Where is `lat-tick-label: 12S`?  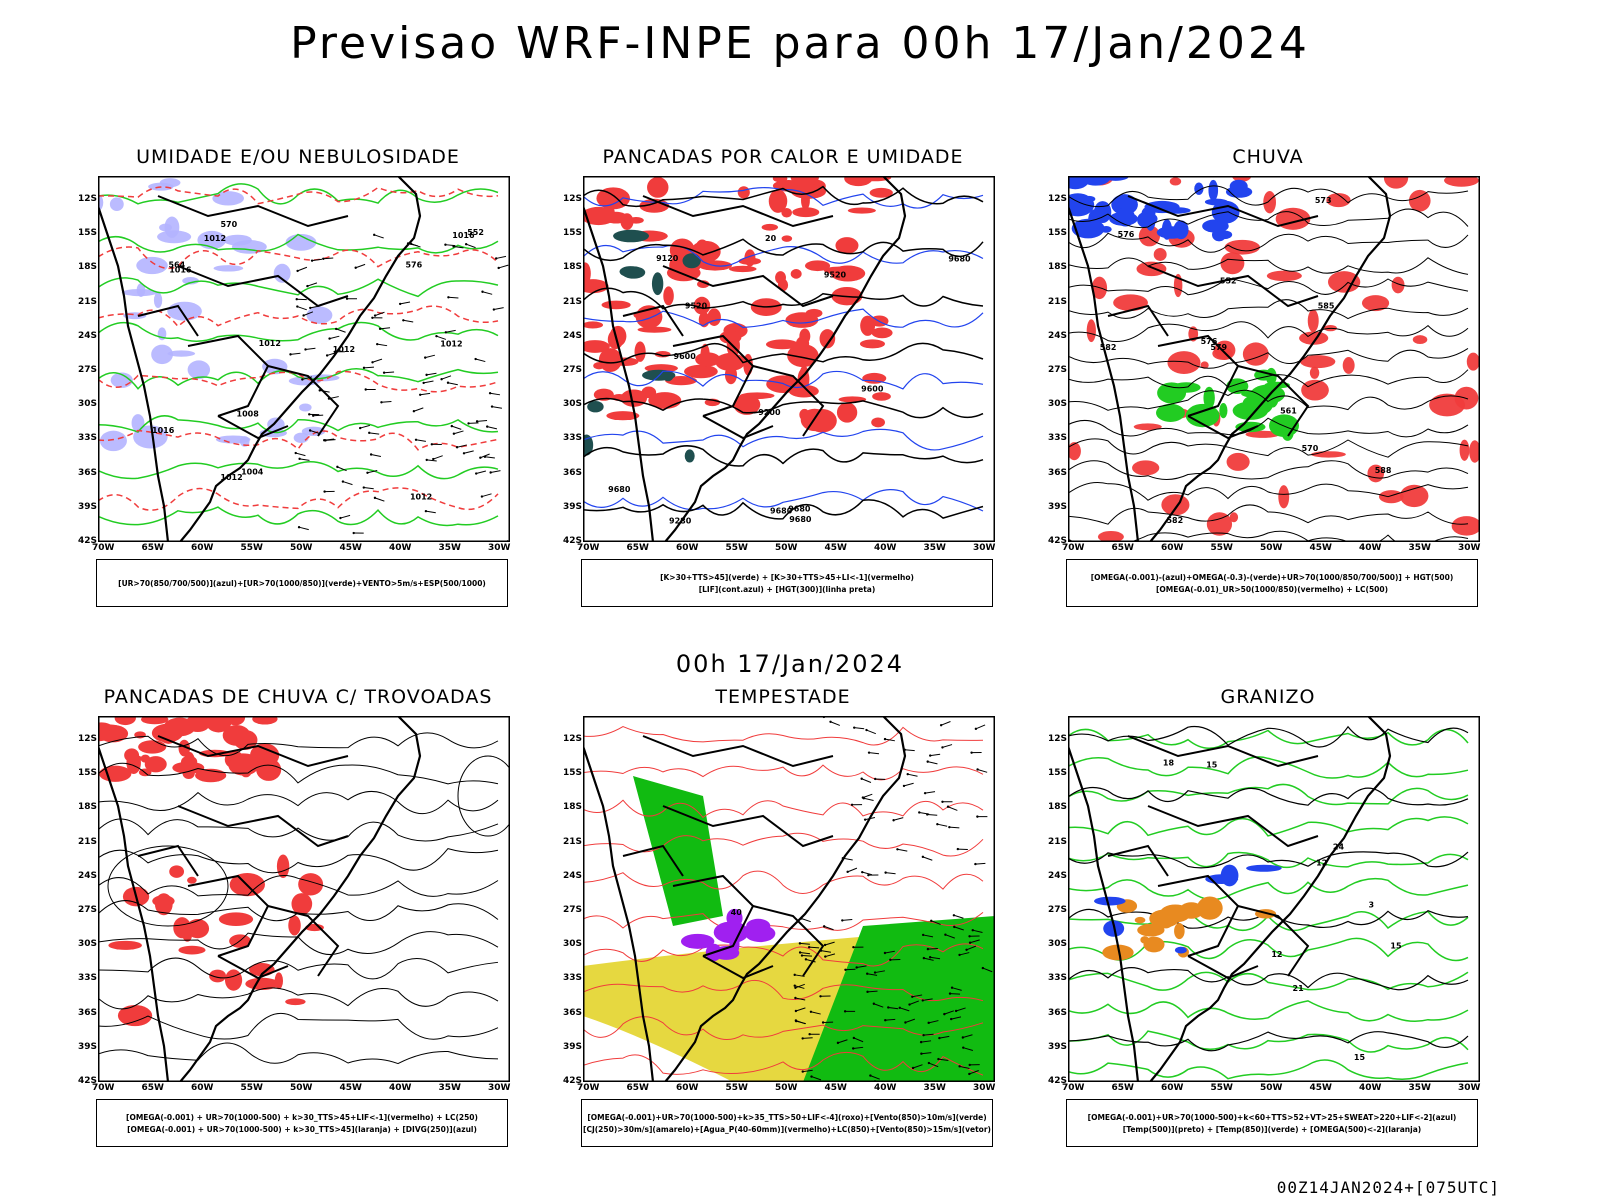
lat-tick-label: 12S is located at coordinates (88, 739).